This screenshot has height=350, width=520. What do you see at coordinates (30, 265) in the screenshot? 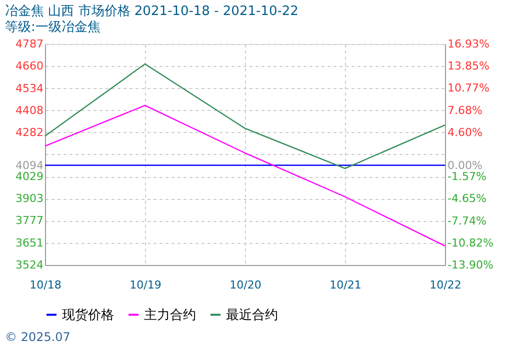
I see `y-tick-label: 3524` at bounding box center [30, 265].